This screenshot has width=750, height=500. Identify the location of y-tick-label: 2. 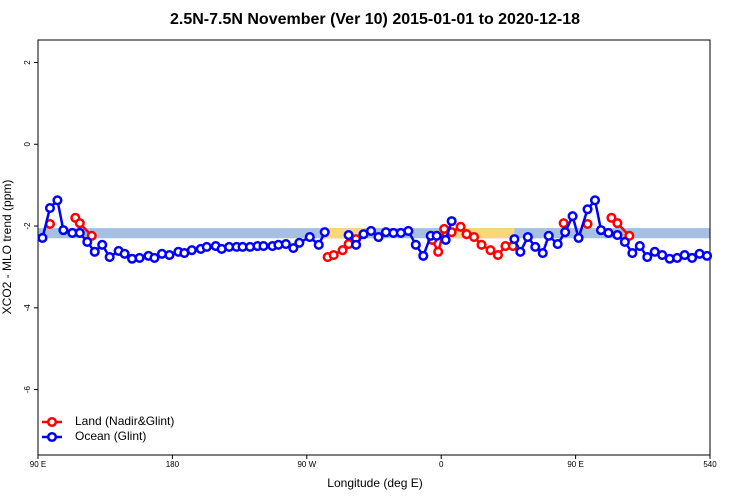
(27, 62).